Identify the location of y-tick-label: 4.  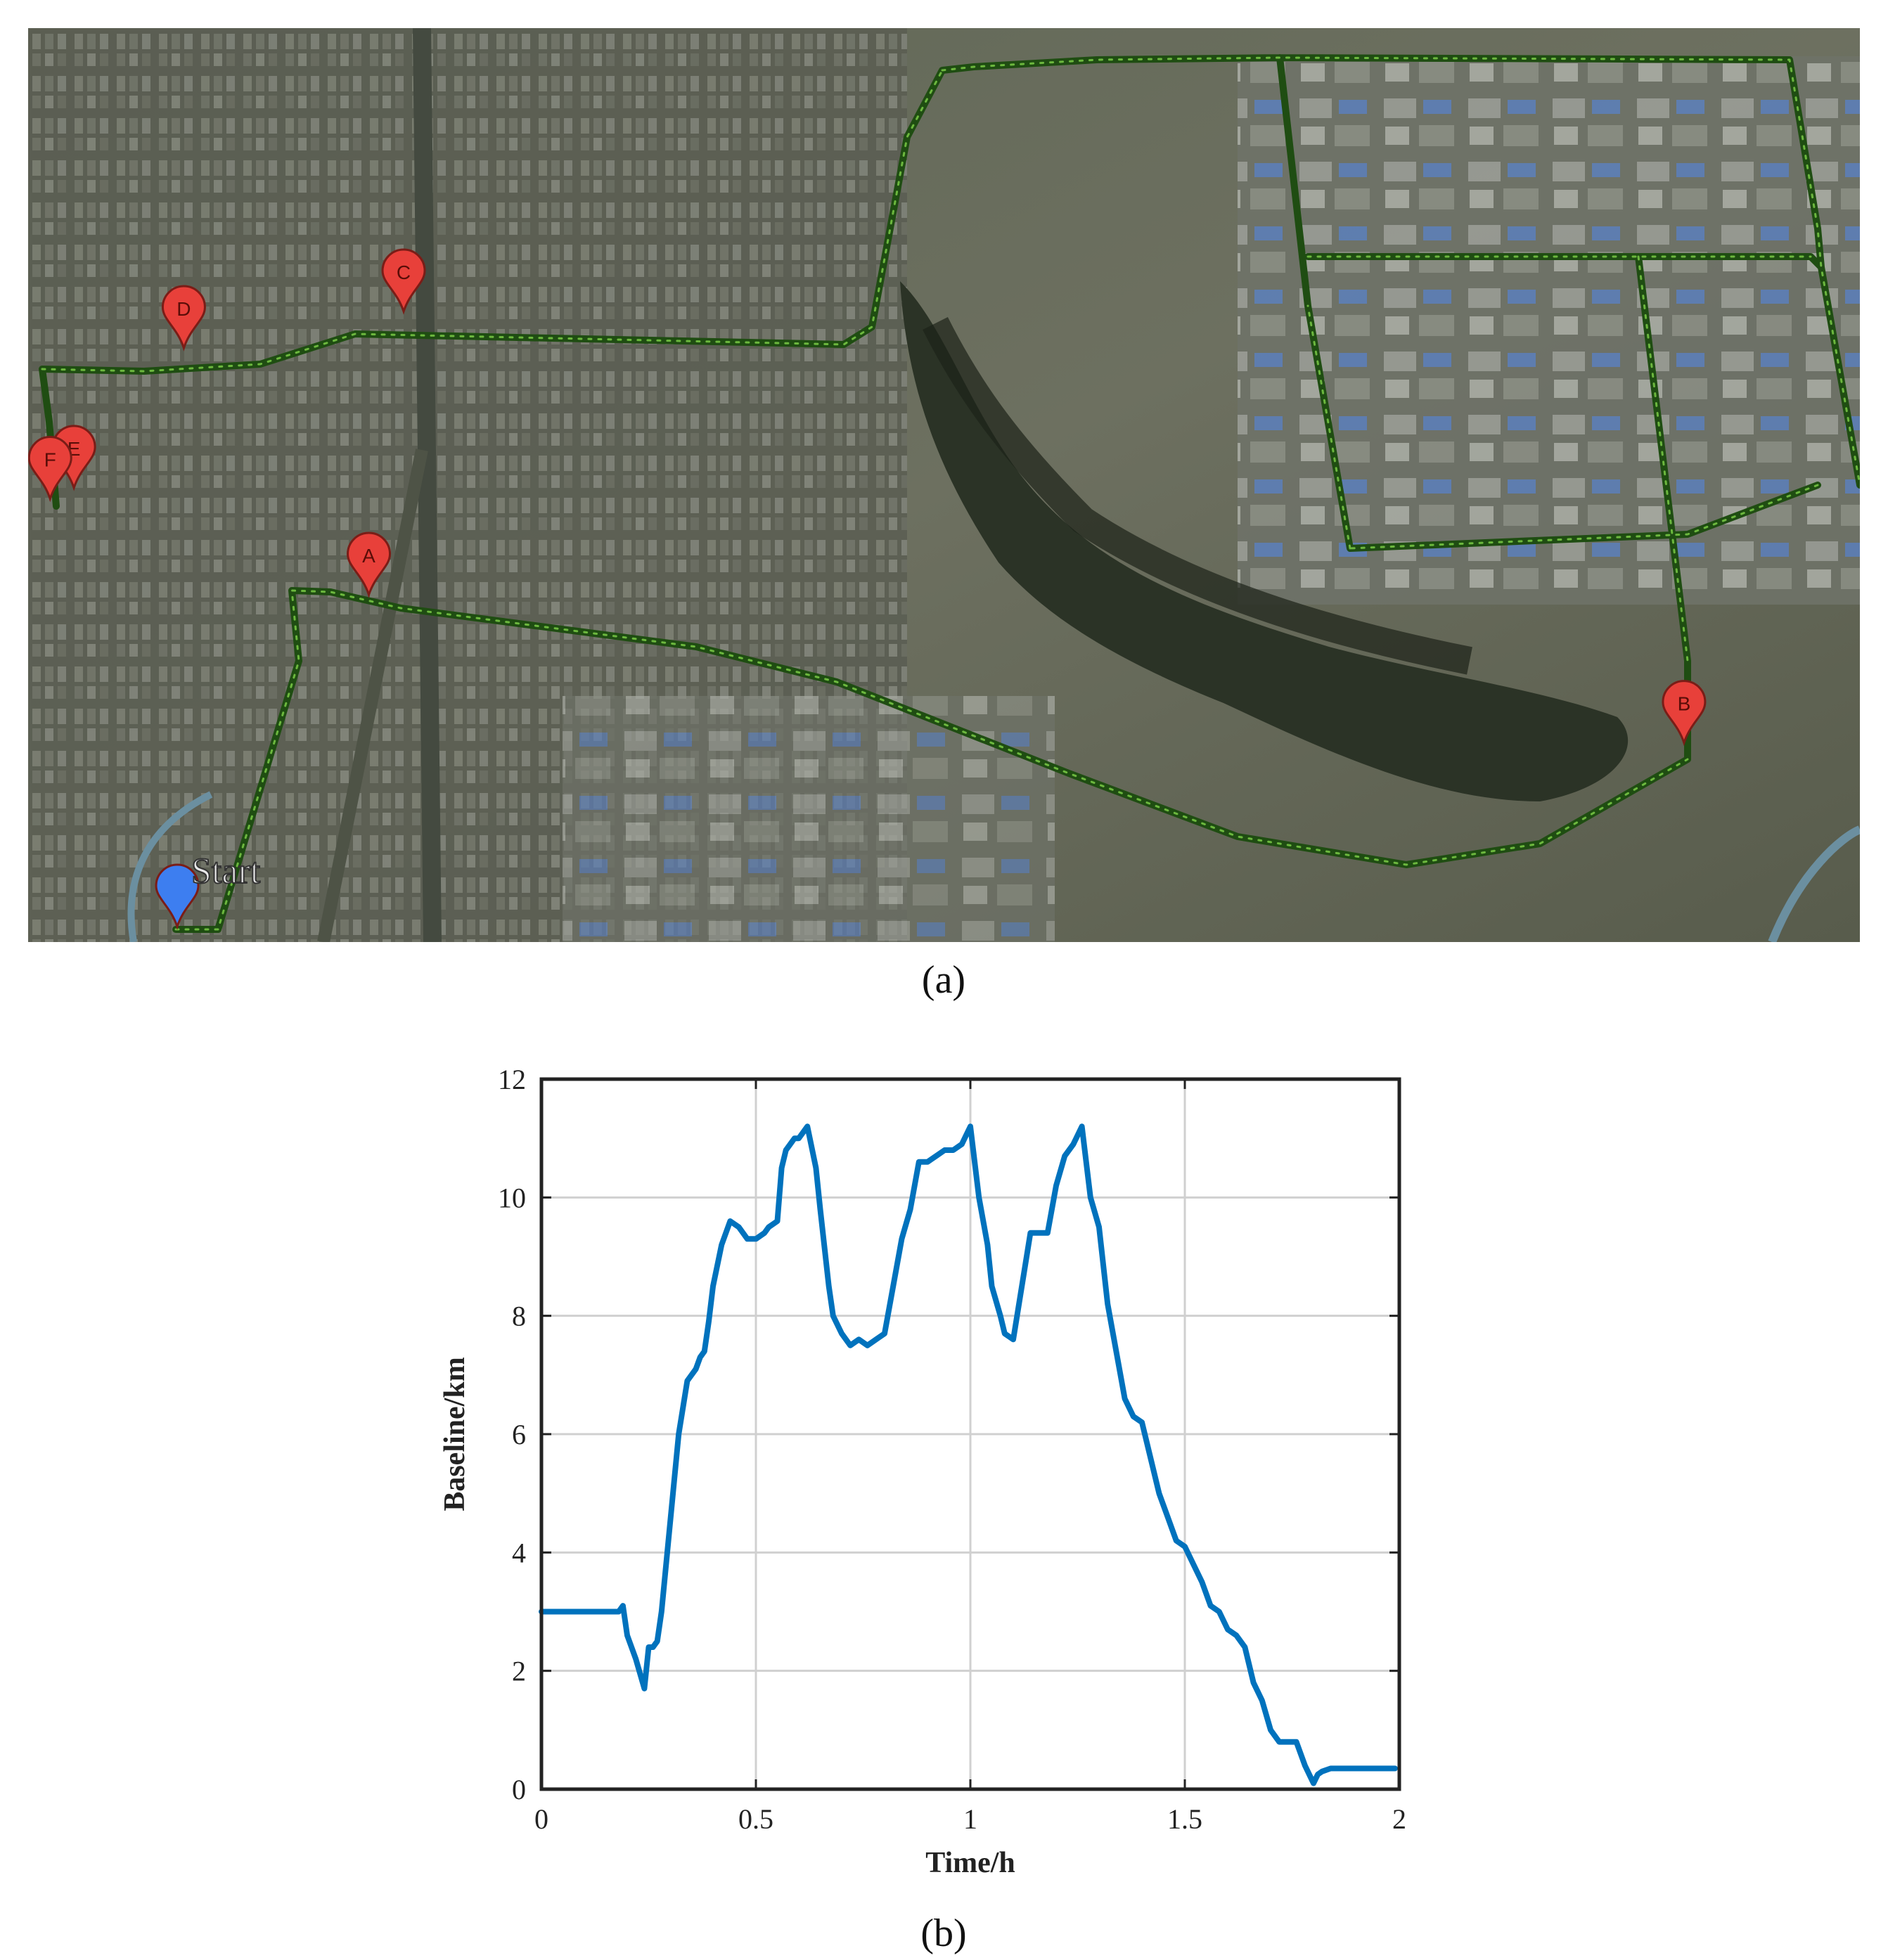
(519, 1552).